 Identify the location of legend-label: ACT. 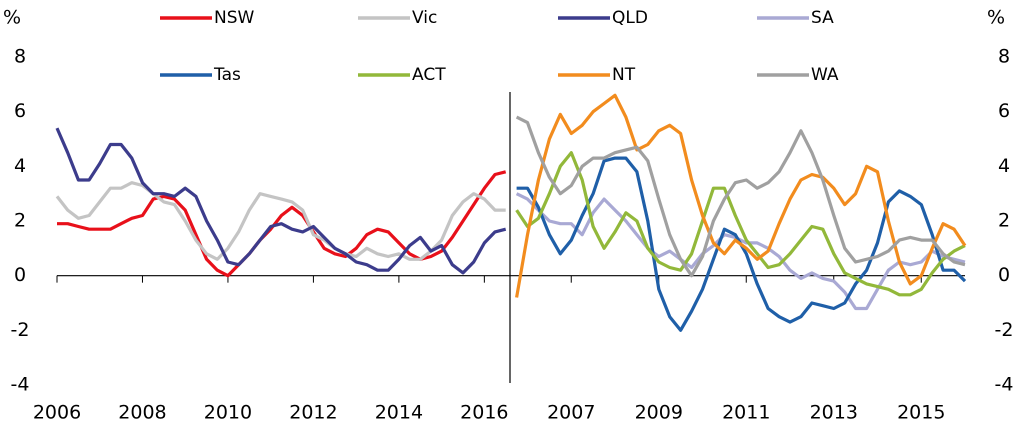
(429, 75).